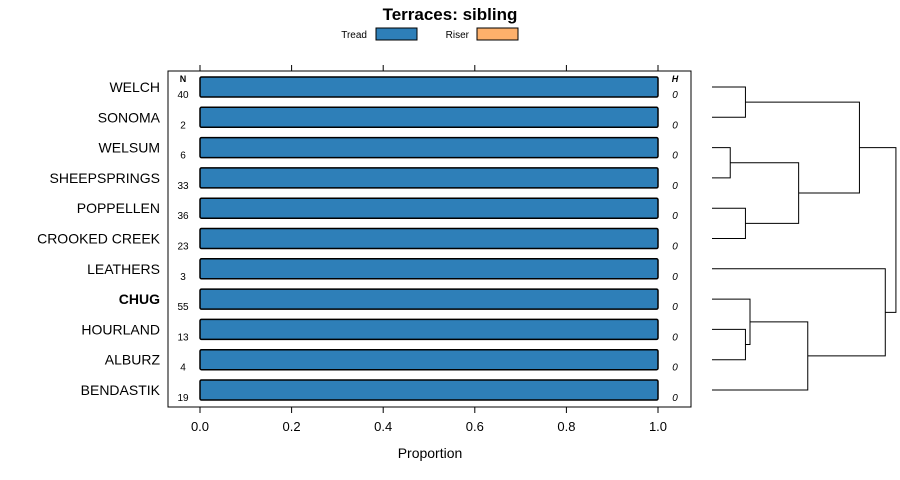  Describe the element at coordinates (566, 426) in the screenshot. I see `x-tick-label: 0.8` at that location.